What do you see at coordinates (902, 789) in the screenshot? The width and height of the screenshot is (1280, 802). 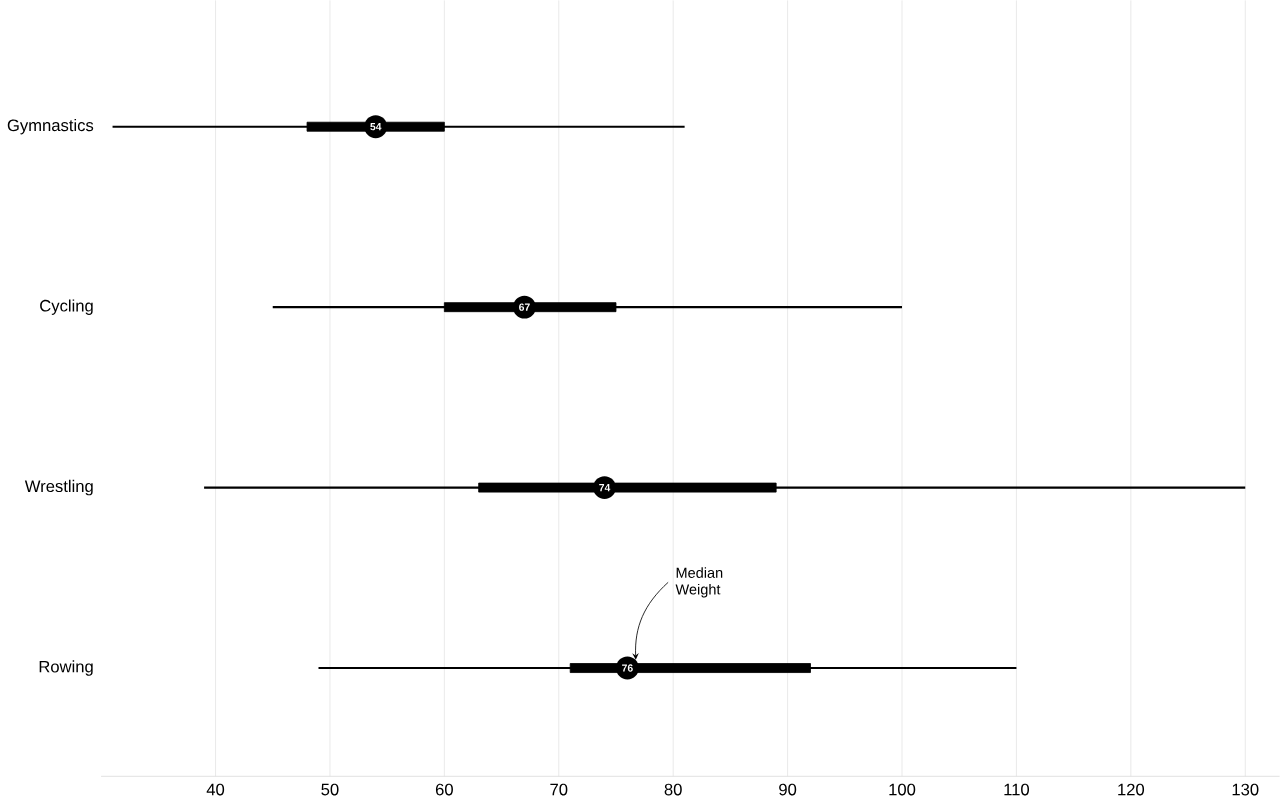 I see `x-tick-label: 100` at bounding box center [902, 789].